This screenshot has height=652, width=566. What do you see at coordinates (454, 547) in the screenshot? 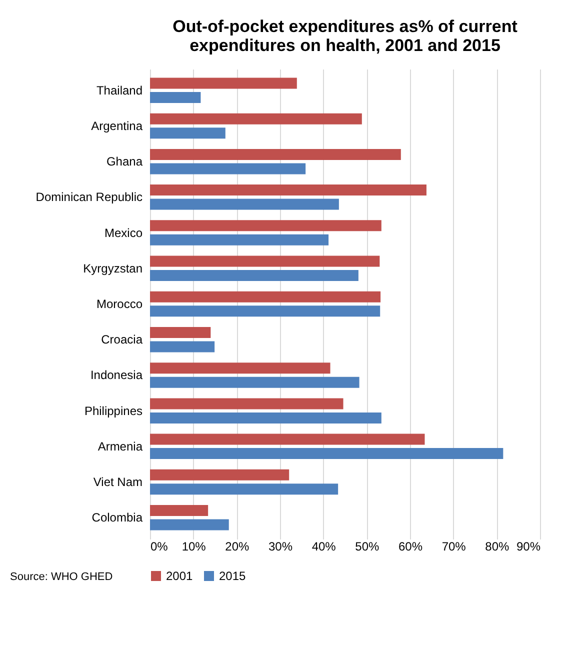
I see `x-tick-label: 70%` at bounding box center [454, 547].